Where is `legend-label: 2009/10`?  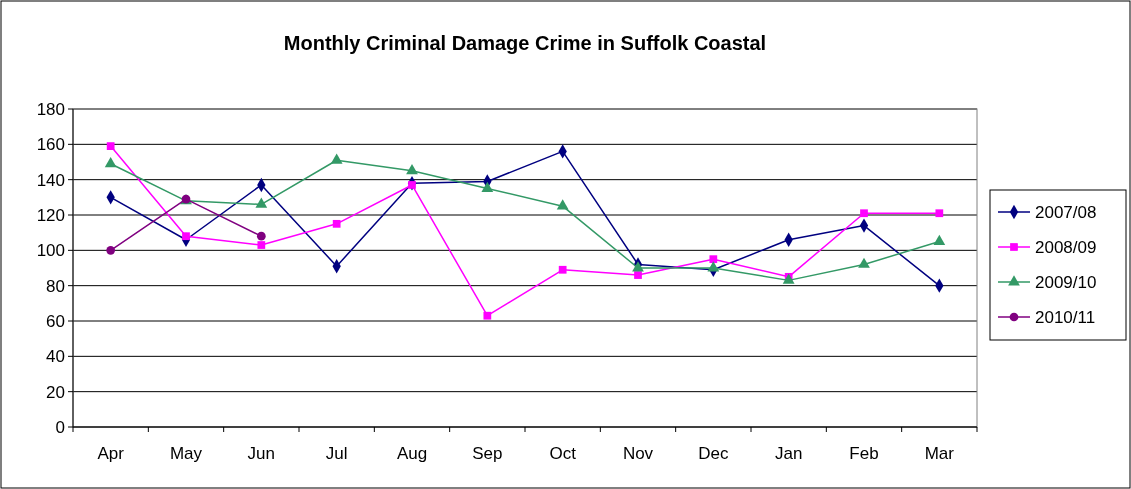 legend-label: 2009/10 is located at coordinates (1066, 282).